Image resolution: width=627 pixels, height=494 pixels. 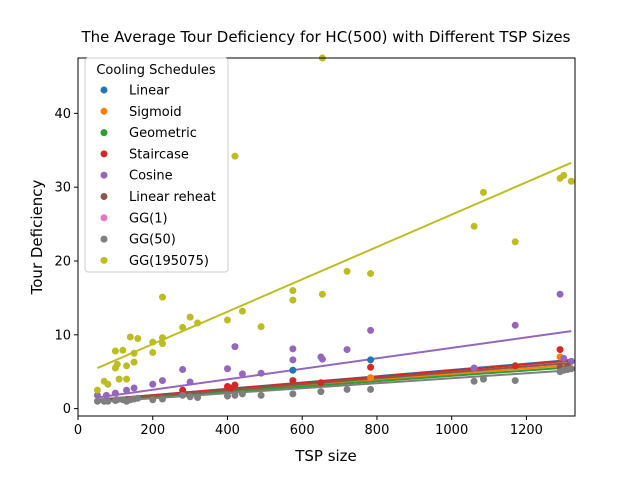 I want to click on x-tick-label: 800, so click(x=377, y=430).